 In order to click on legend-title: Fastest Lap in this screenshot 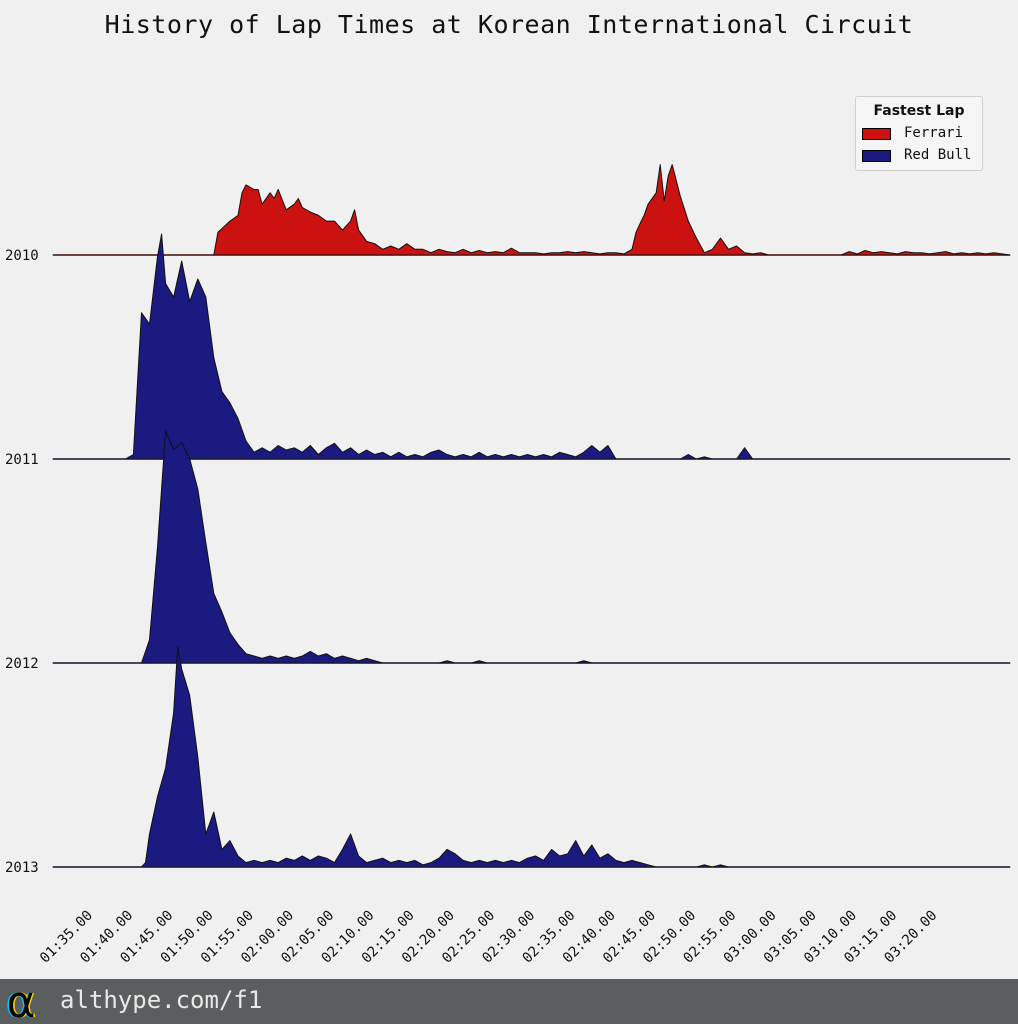, I will do `click(919, 111)`.